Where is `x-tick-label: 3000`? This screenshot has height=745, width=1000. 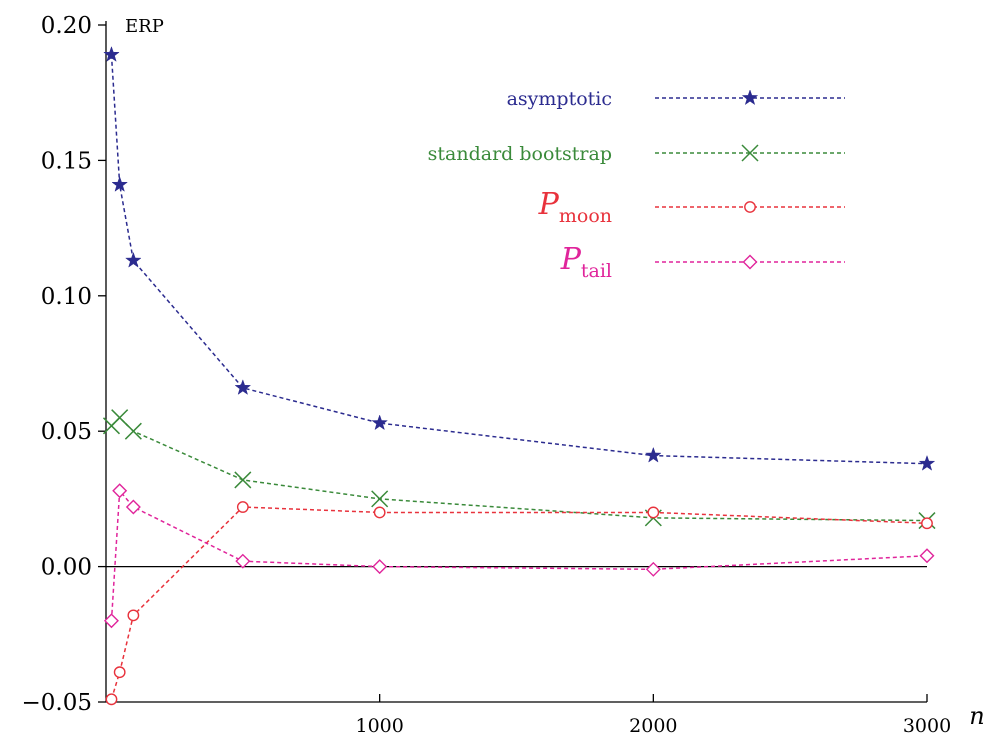
x-tick-label: 3000 is located at coordinates (927, 726).